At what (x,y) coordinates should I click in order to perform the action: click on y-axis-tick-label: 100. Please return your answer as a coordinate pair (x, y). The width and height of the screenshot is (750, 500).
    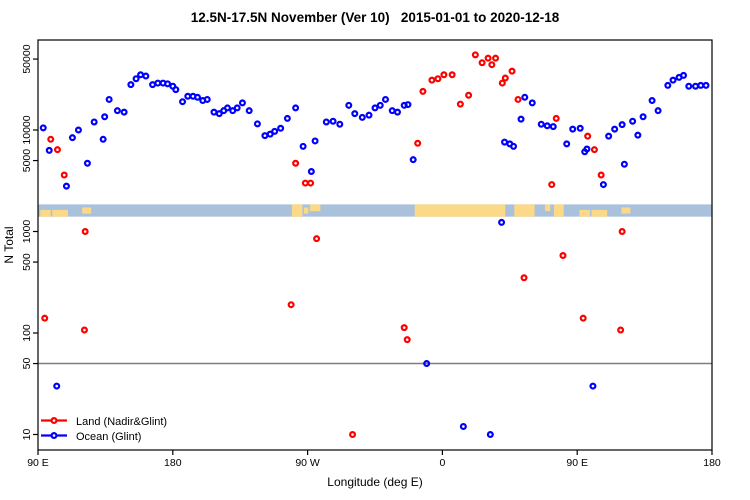
    Looking at the image, I should click on (27, 333).